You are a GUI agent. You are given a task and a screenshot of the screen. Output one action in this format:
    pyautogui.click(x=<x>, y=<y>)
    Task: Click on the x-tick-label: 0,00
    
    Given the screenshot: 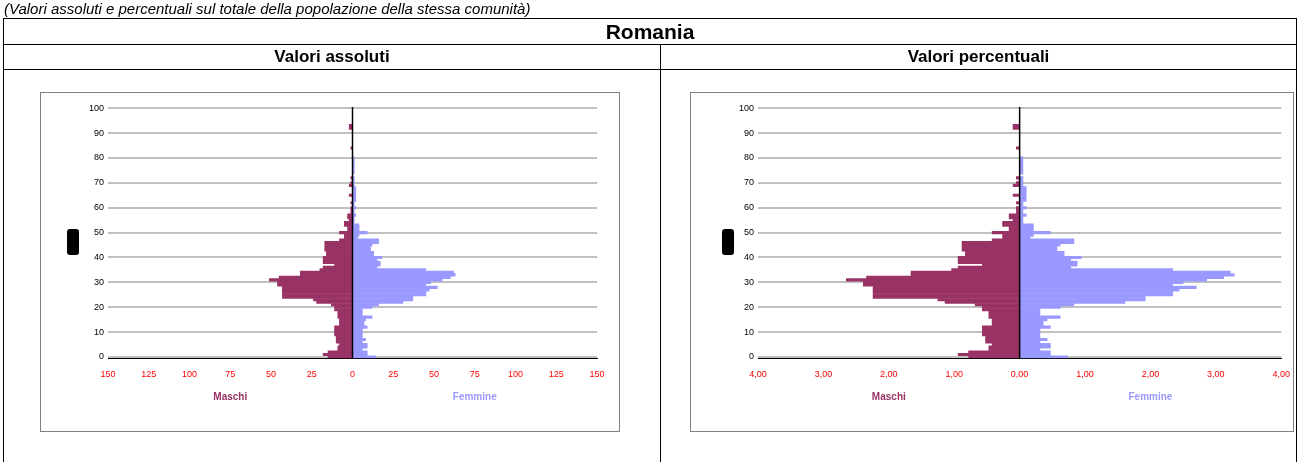 What is the action you would take?
    pyautogui.click(x=1019, y=374)
    